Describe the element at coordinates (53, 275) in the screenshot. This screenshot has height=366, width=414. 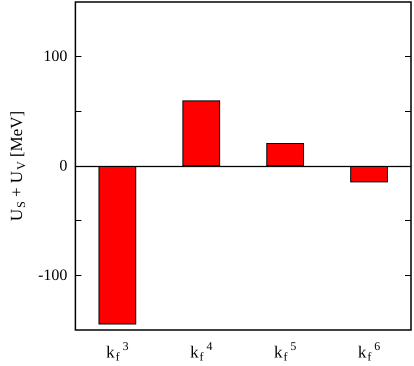
I see `y-tick-label: -100` at that location.